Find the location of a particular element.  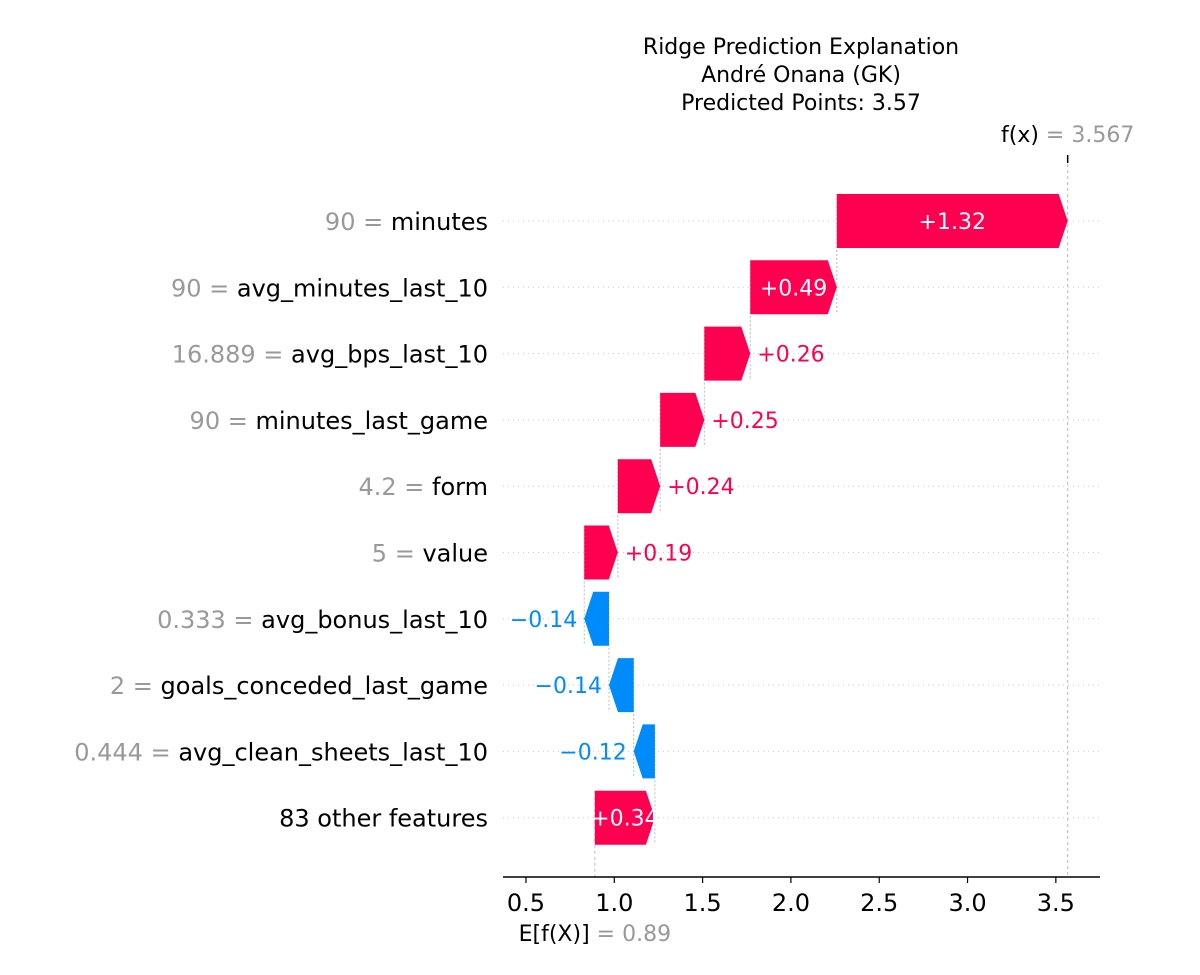

feature-label-5: 4.2 = form is located at coordinates (423, 487).